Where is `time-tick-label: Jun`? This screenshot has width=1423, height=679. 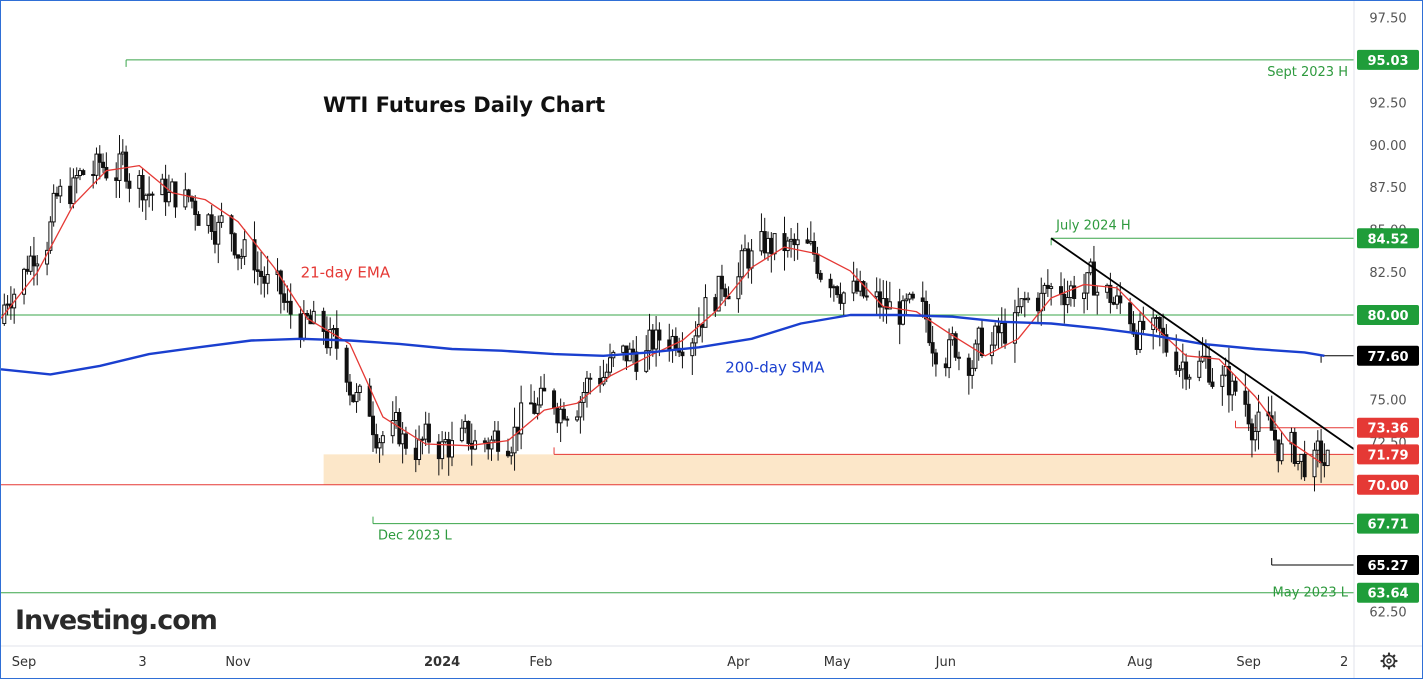 time-tick-label: Jun is located at coordinates (945, 662).